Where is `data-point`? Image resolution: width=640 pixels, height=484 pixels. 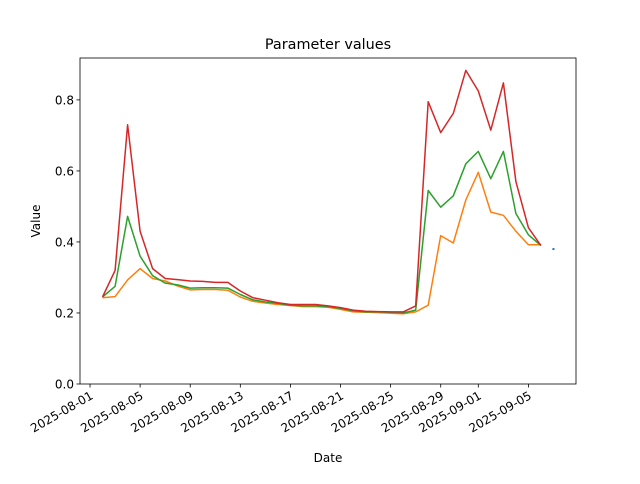
data-point is located at coordinates (553, 249).